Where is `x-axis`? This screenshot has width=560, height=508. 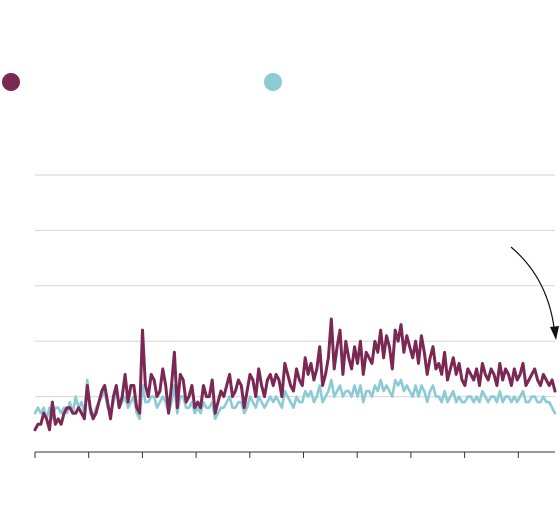 x-axis is located at coordinates (294, 454).